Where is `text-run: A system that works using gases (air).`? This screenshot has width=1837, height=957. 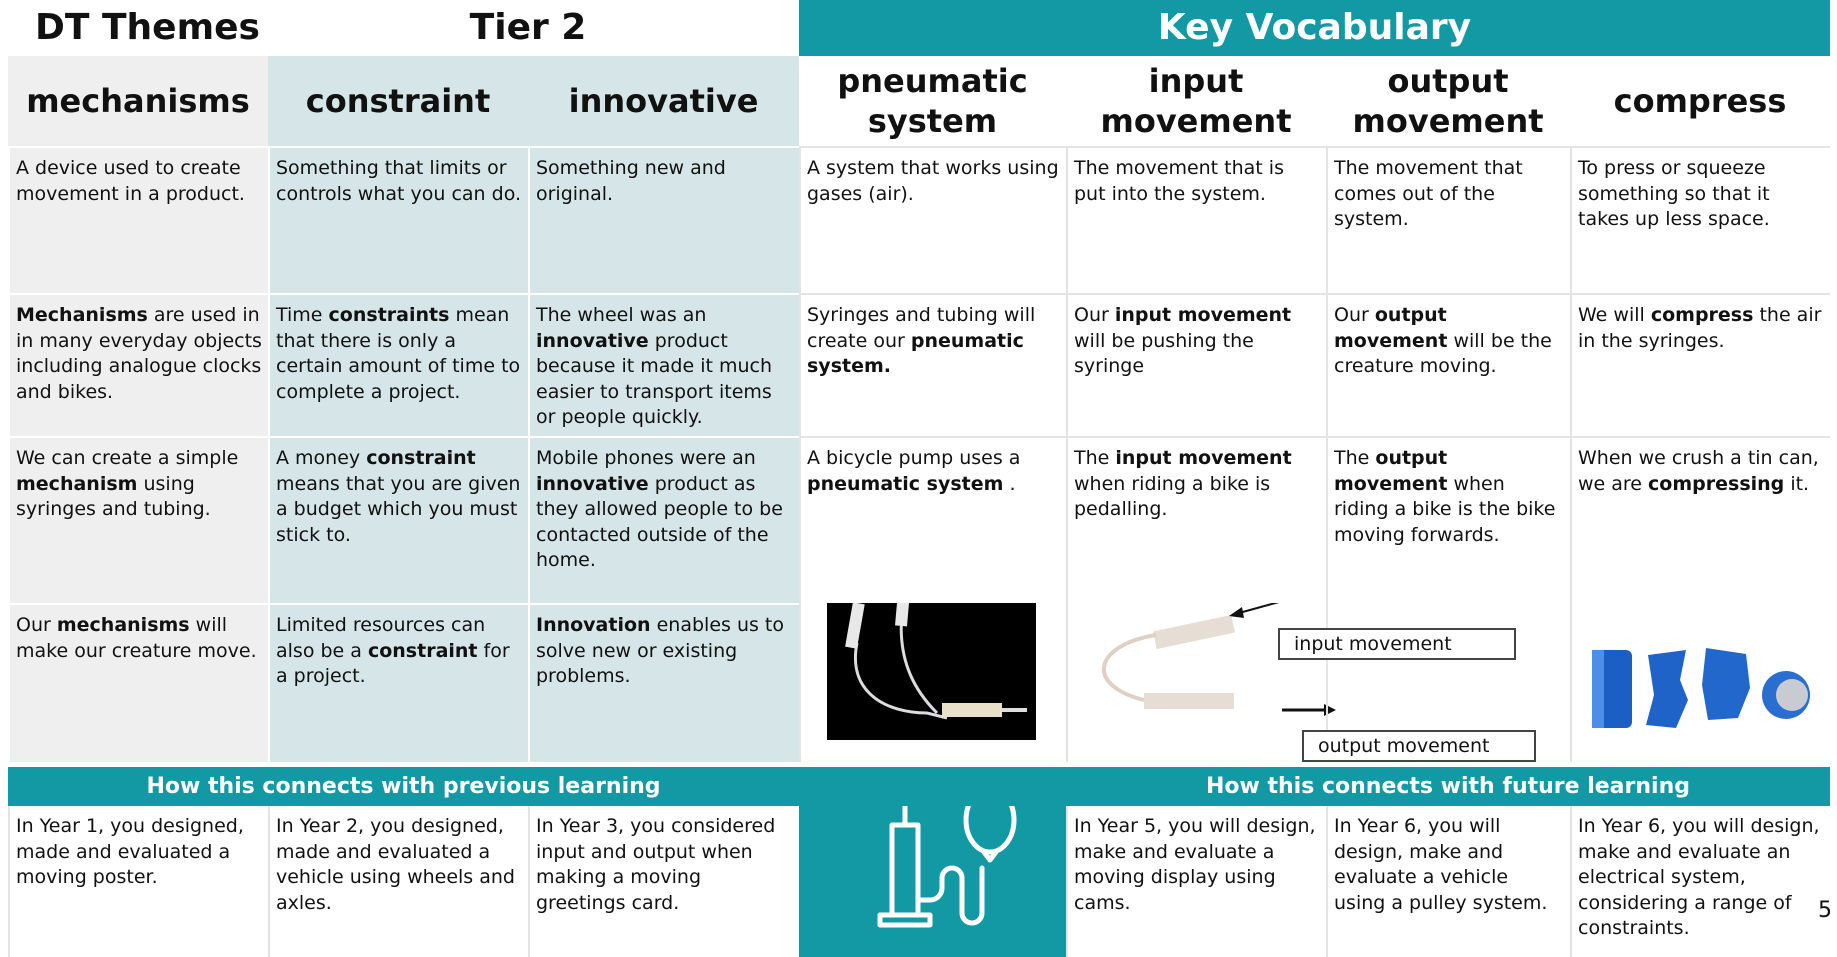
text-run: A system that works using gases (air). is located at coordinates (933, 181).